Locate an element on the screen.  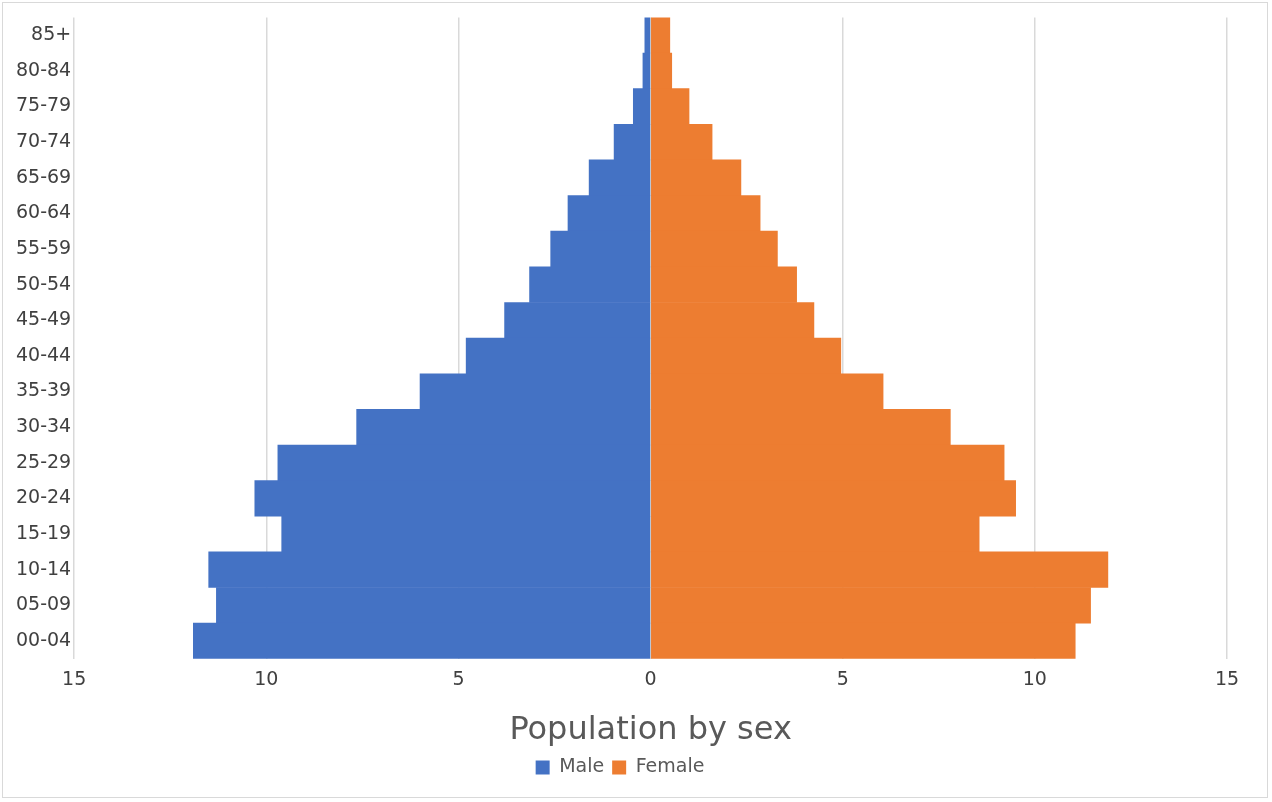
y-tick-label: 50-54 is located at coordinates (43, 282).